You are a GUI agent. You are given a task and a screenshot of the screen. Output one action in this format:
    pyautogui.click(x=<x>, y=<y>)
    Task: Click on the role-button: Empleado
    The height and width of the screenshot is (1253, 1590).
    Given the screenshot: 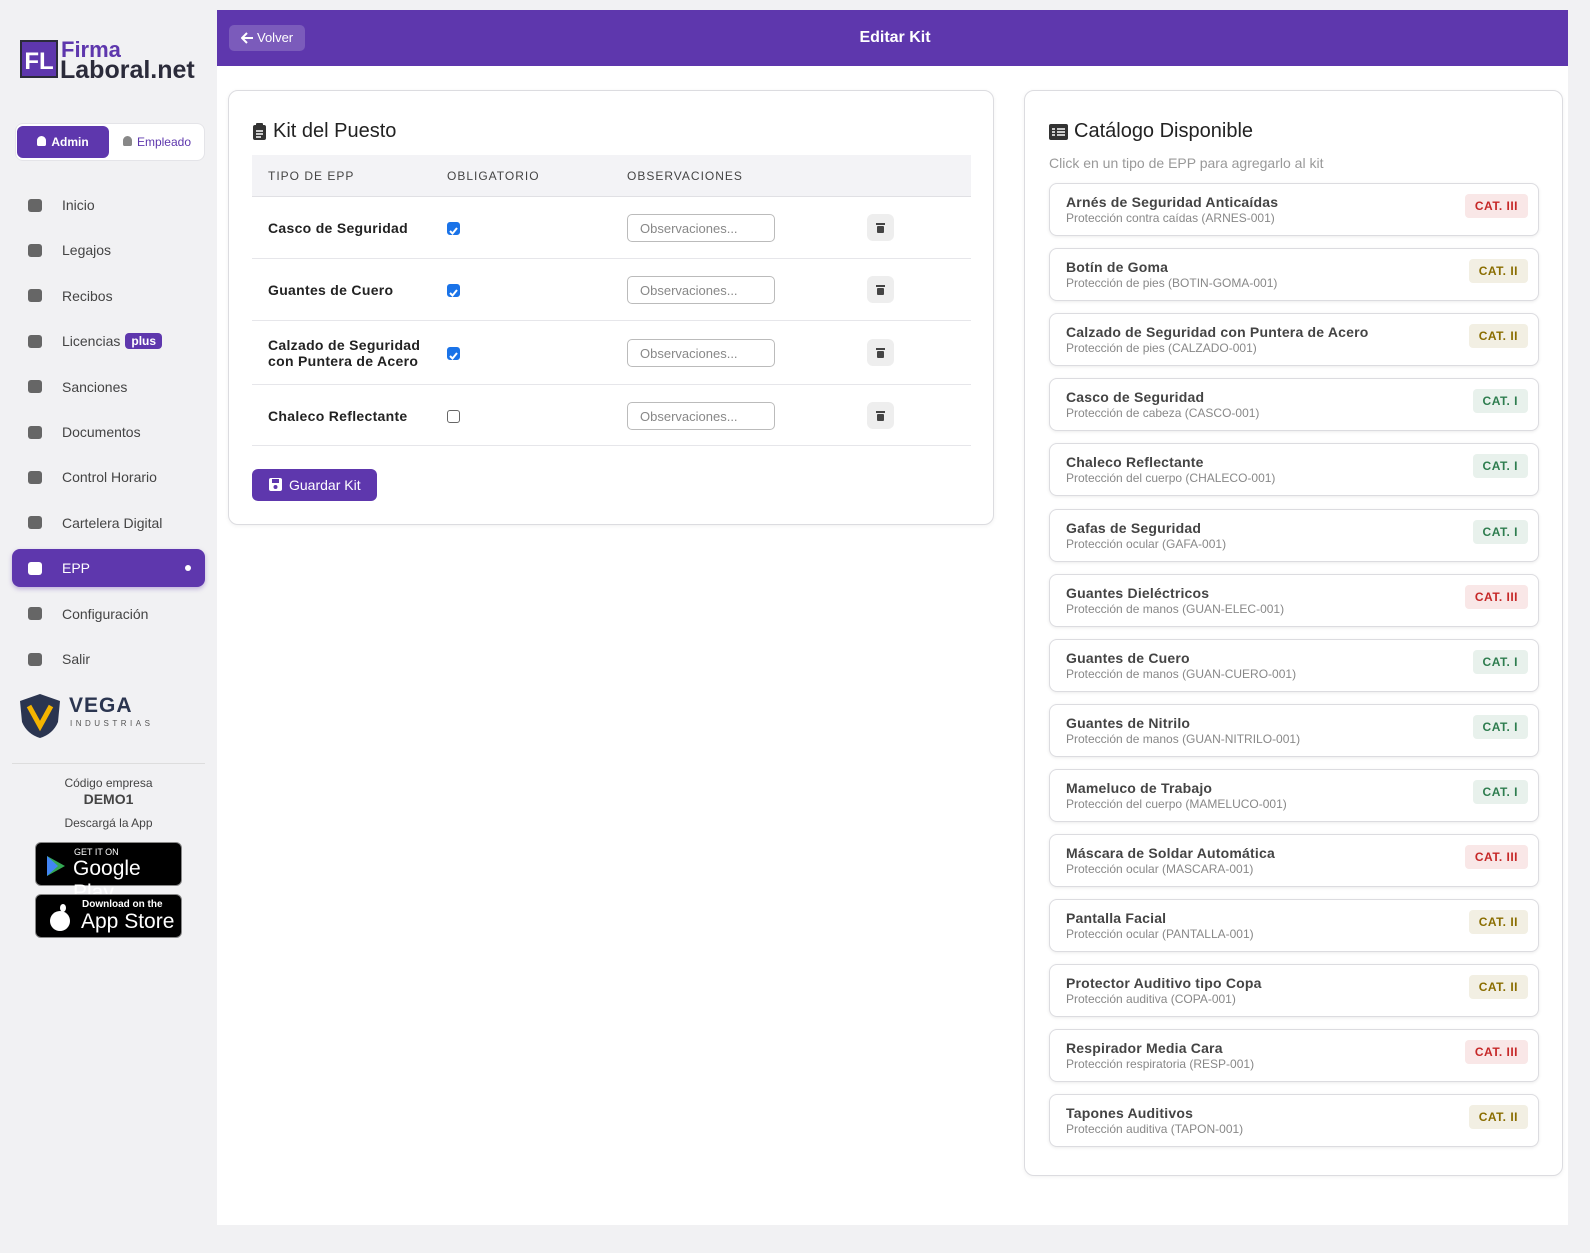 What is the action you would take?
    pyautogui.click(x=157, y=142)
    